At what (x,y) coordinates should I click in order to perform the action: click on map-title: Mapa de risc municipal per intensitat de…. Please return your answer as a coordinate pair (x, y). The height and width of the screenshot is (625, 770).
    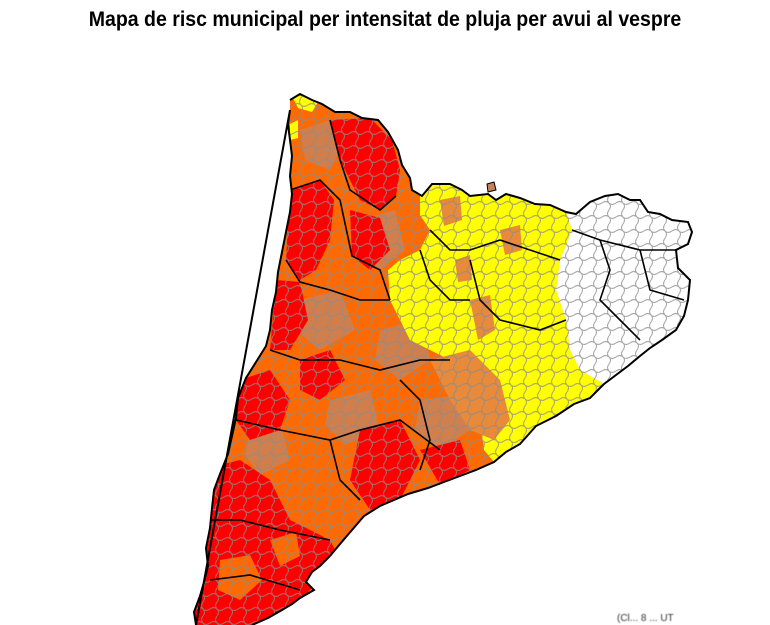
    Looking at the image, I should click on (385, 19).